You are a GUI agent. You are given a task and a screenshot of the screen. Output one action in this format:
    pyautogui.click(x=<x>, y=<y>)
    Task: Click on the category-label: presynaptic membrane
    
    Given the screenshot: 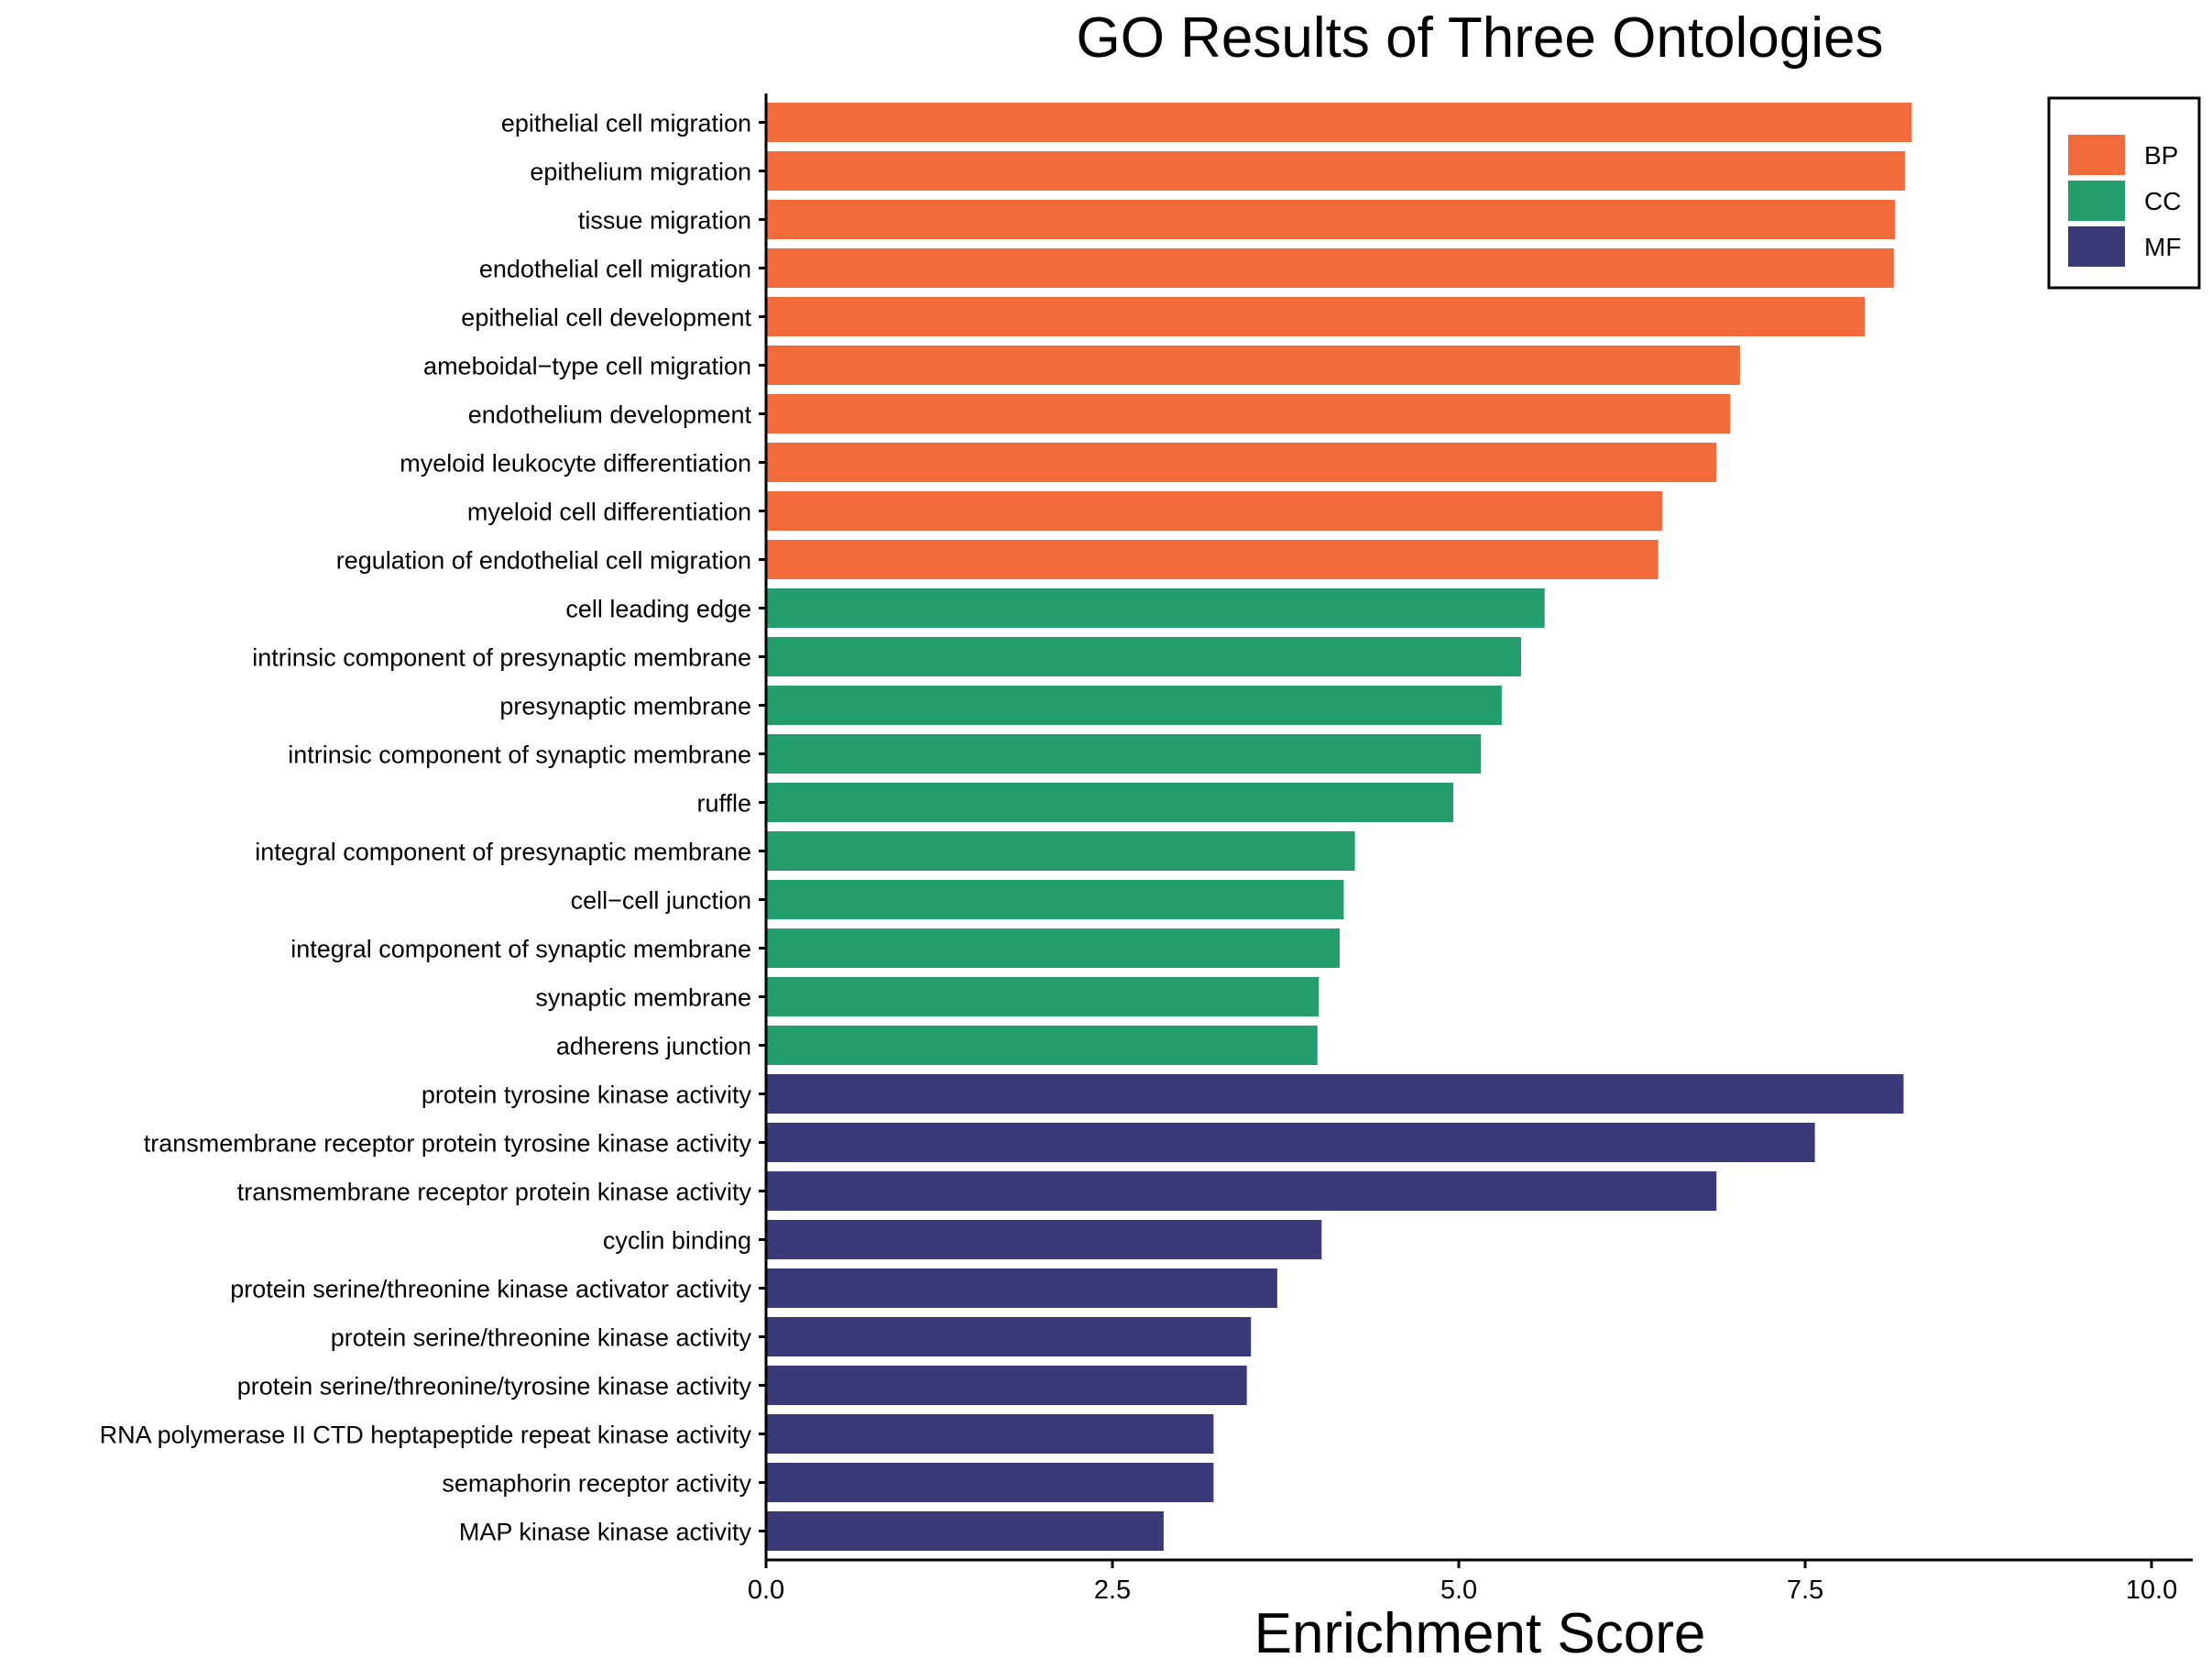 What is the action you would take?
    pyautogui.click(x=625, y=706)
    